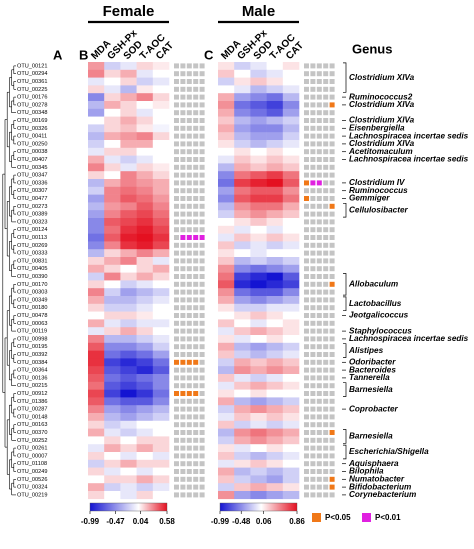  What do you see at coordinates (32, 152) in the screenshot?
I see `row-label: OTU_00038` at bounding box center [32, 152].